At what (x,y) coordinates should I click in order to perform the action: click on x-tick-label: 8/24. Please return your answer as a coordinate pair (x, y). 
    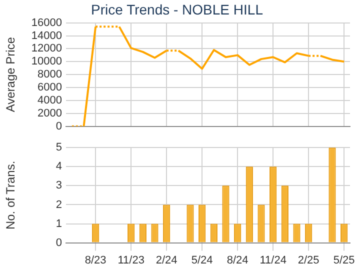
    Looking at the image, I should click on (237, 260).